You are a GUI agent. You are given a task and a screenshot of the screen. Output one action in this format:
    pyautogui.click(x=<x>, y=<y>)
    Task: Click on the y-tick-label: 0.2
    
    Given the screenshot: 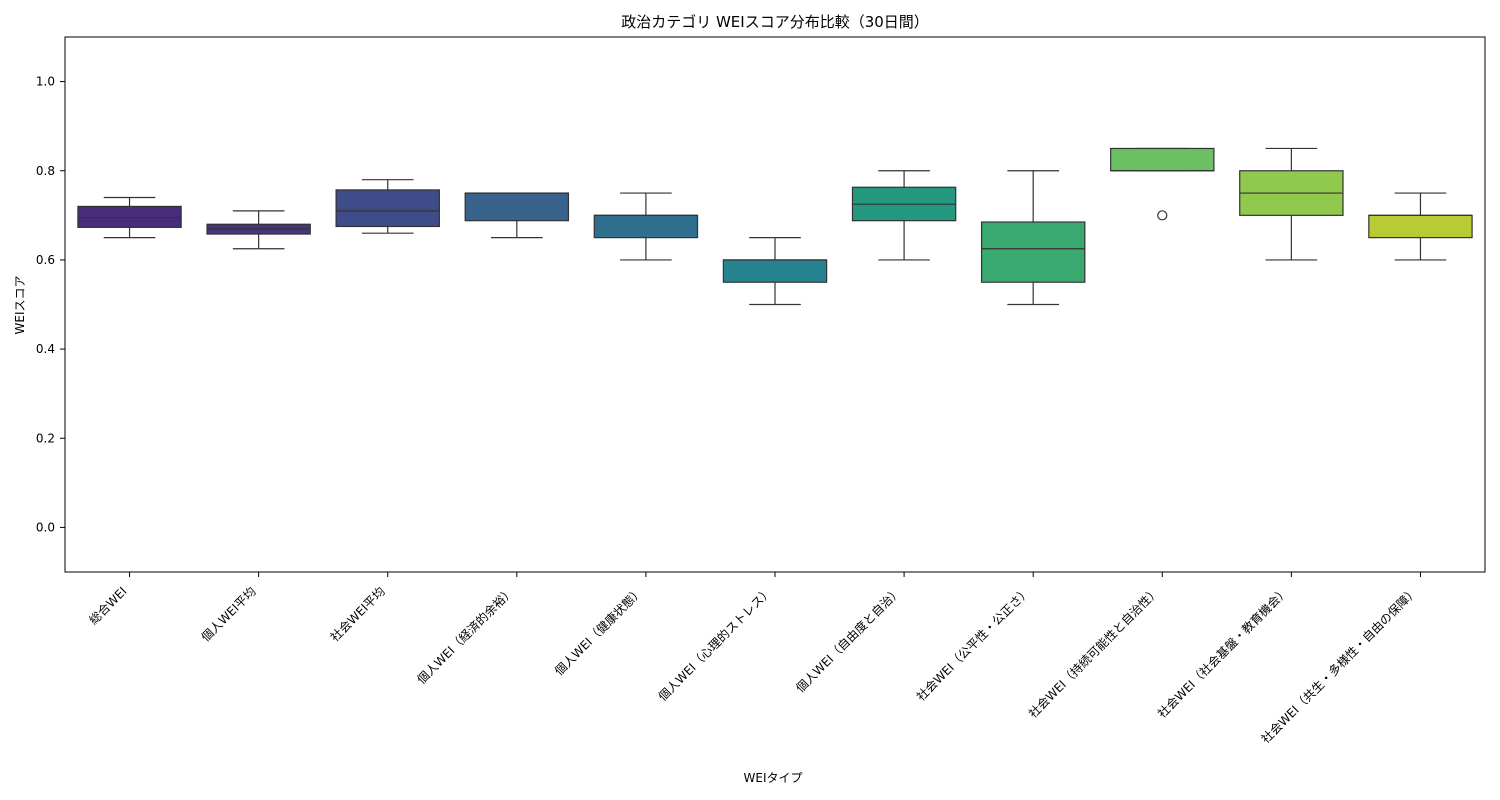 What is the action you would take?
    pyautogui.click(x=45, y=438)
    